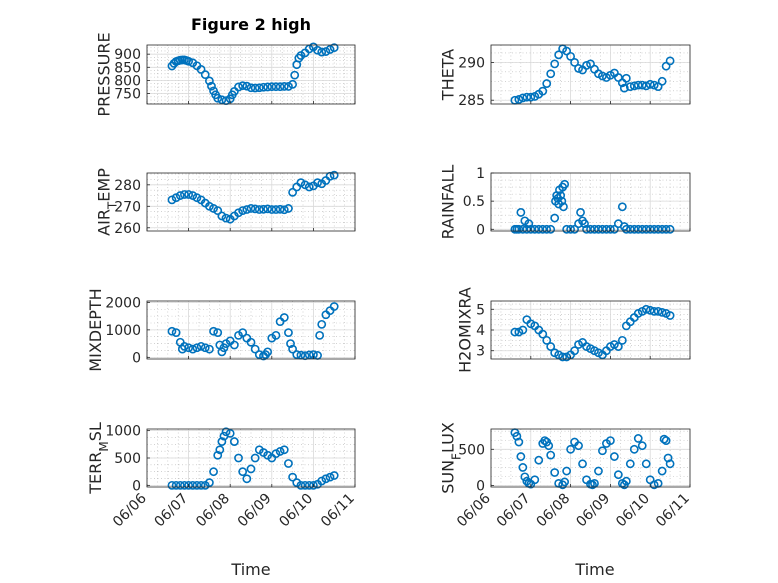  What do you see at coordinates (127, 68) in the screenshot?
I see `y-tick-label: 850` at bounding box center [127, 68].